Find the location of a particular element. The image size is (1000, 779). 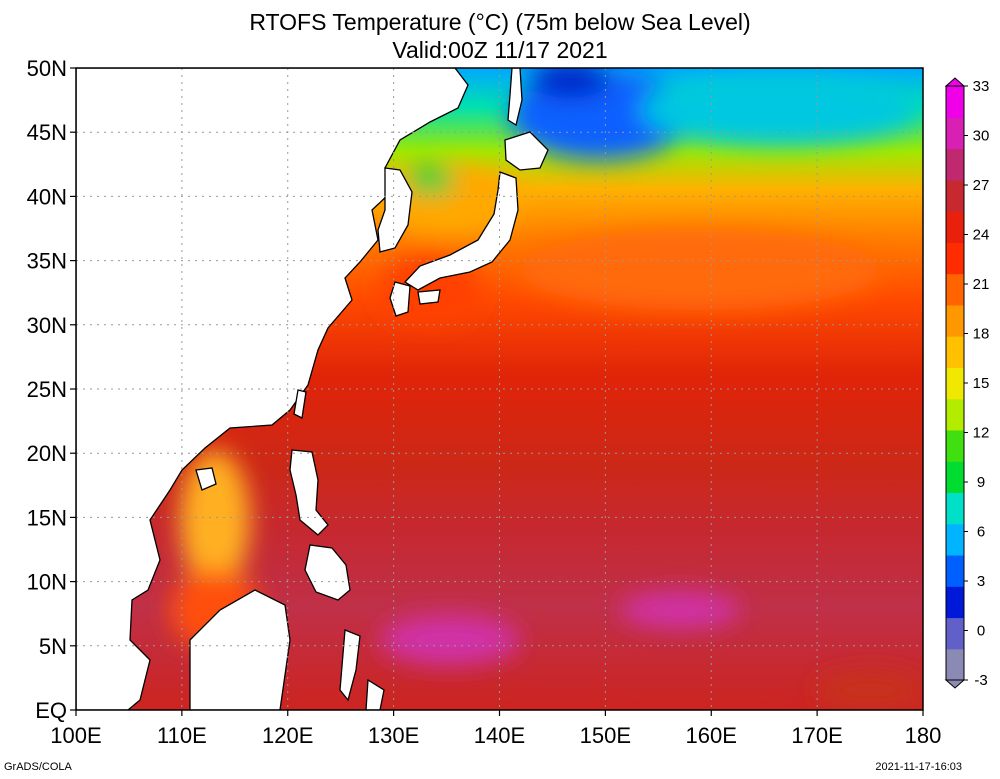

colorbar-tick-label: 30 is located at coordinates (981, 136).